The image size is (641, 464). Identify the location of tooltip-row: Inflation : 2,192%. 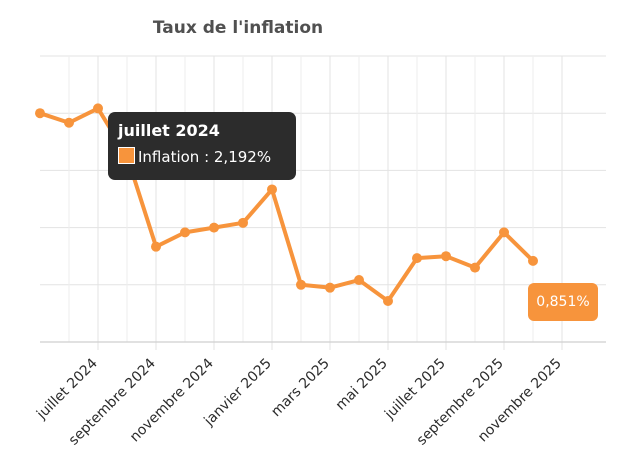
(202, 157).